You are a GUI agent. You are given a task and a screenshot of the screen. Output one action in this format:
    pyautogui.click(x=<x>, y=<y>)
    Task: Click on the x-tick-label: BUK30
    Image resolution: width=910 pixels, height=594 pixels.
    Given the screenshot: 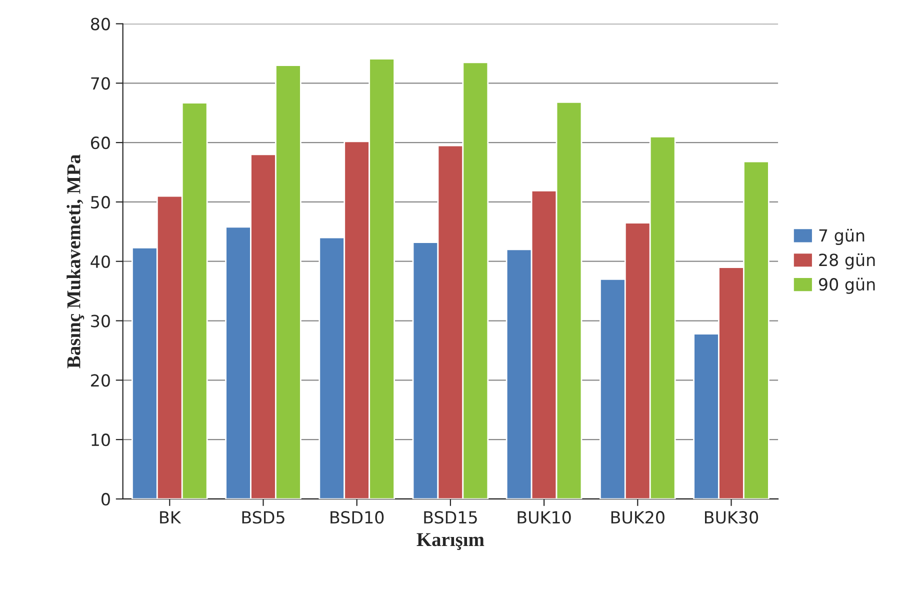 What is the action you would take?
    pyautogui.click(x=731, y=517)
    